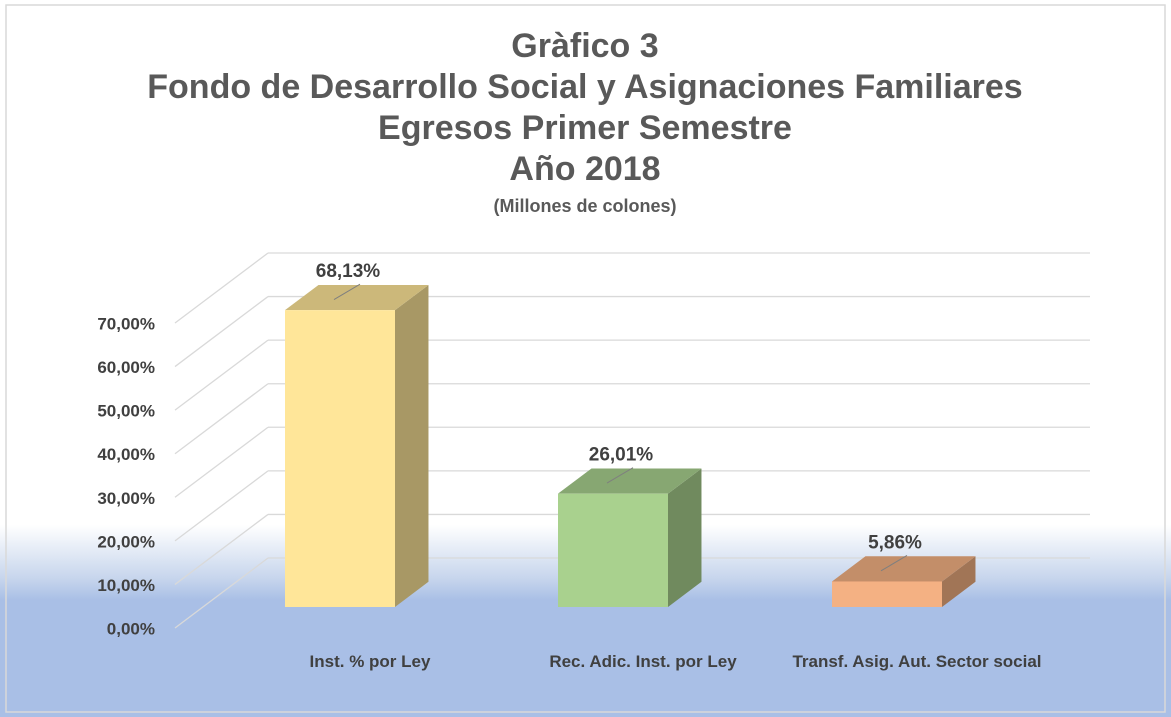 The height and width of the screenshot is (717, 1171). What do you see at coordinates (126, 367) in the screenshot?
I see `y-tick-label: 60,00%` at bounding box center [126, 367].